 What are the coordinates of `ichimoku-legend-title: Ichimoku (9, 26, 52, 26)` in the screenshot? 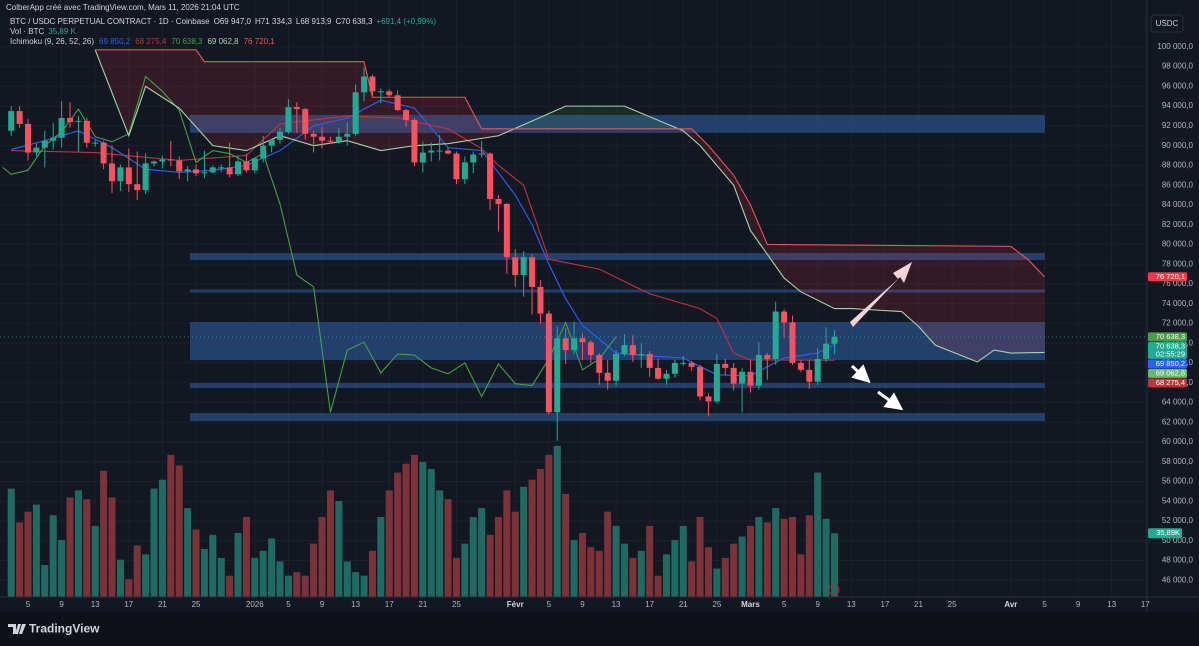 It's located at (52, 41).